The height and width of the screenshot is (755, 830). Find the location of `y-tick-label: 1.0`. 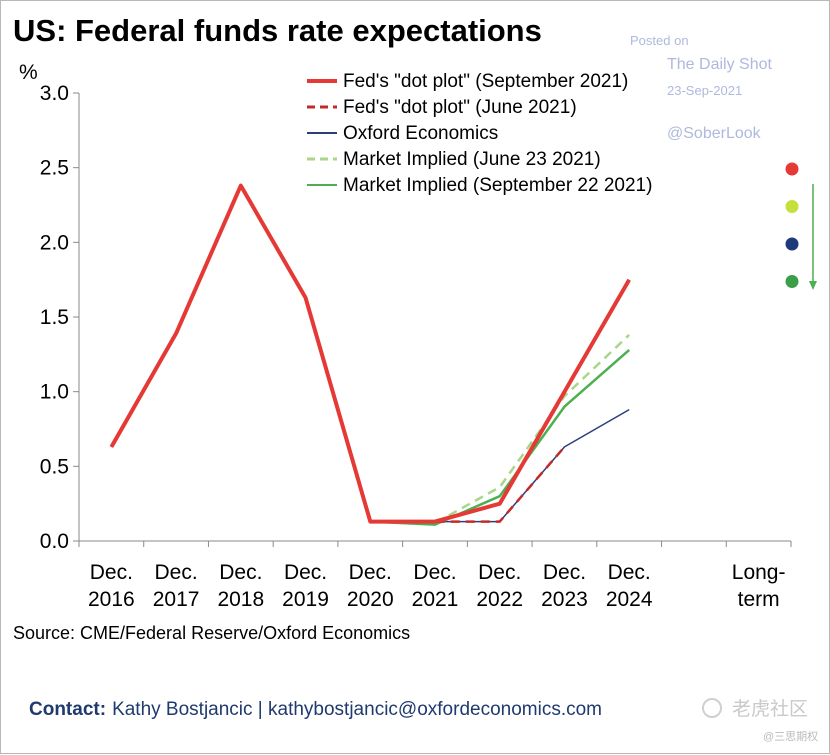

y-tick-label: 1.0 is located at coordinates (54, 392).